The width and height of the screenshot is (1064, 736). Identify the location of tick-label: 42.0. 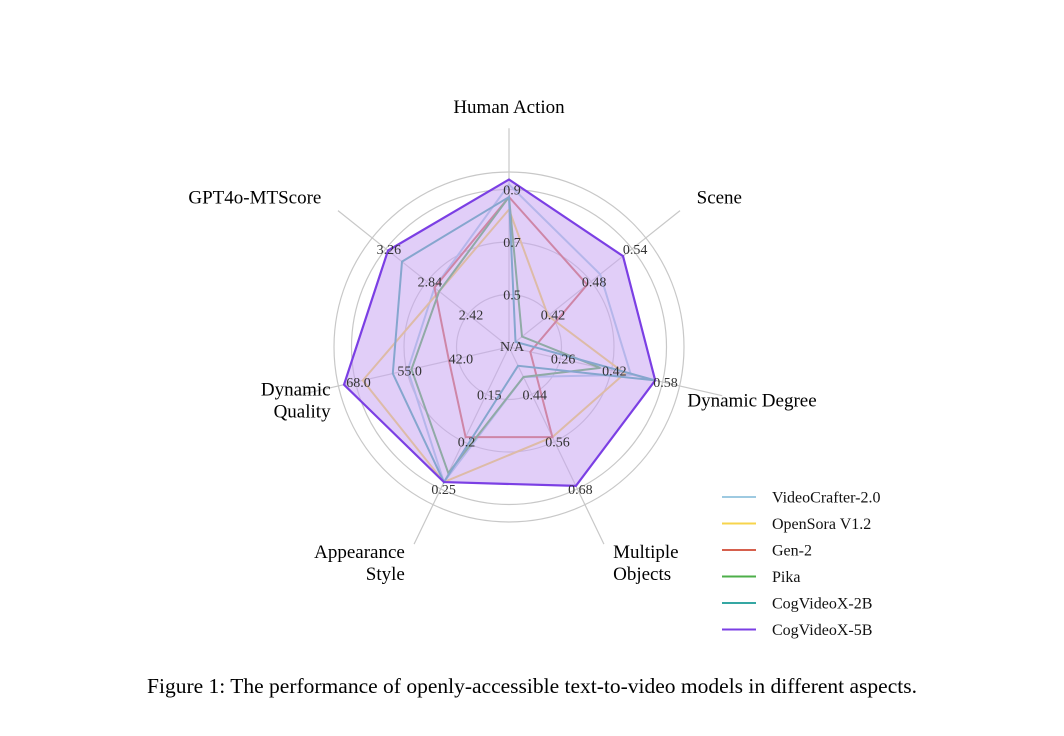
(461, 360).